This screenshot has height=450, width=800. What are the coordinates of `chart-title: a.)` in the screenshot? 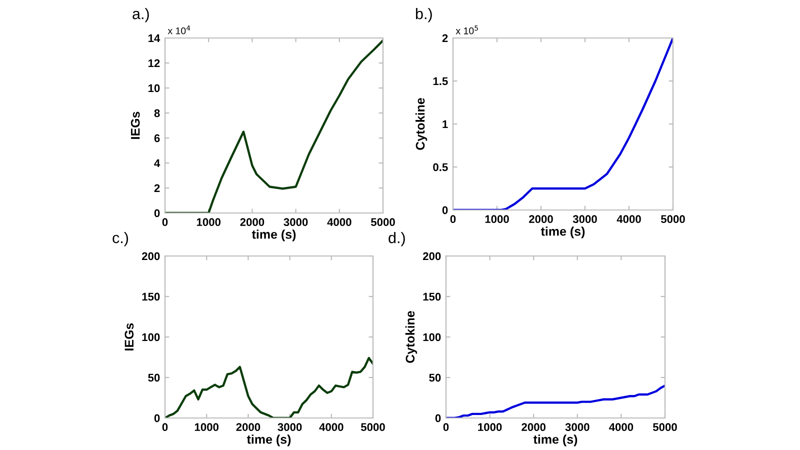 It's located at (140, 15).